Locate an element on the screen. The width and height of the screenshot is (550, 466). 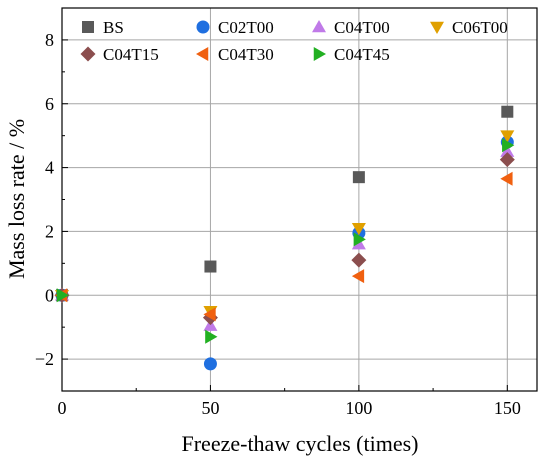
y-tick-label: 8 is located at coordinates (49, 40).